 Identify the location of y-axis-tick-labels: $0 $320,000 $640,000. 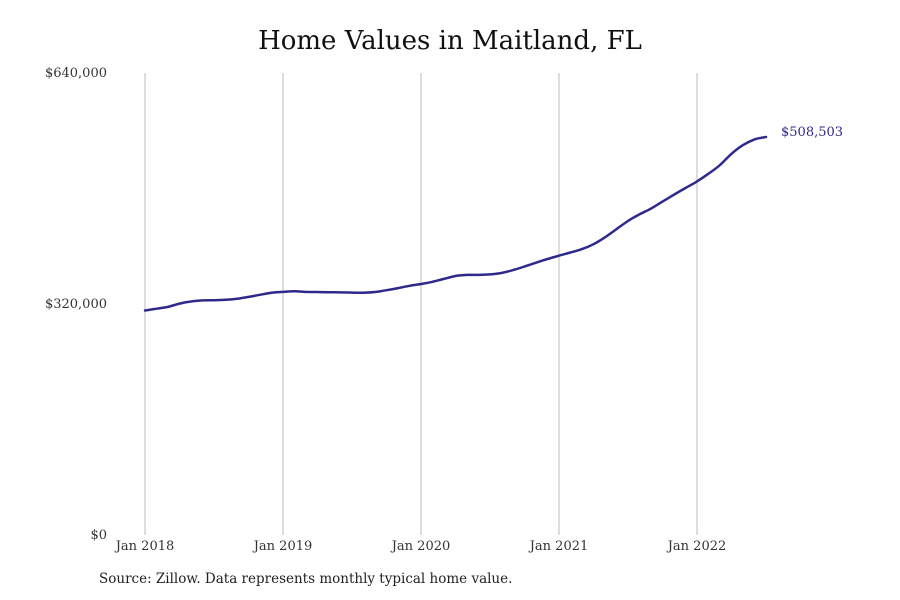
(76, 304).